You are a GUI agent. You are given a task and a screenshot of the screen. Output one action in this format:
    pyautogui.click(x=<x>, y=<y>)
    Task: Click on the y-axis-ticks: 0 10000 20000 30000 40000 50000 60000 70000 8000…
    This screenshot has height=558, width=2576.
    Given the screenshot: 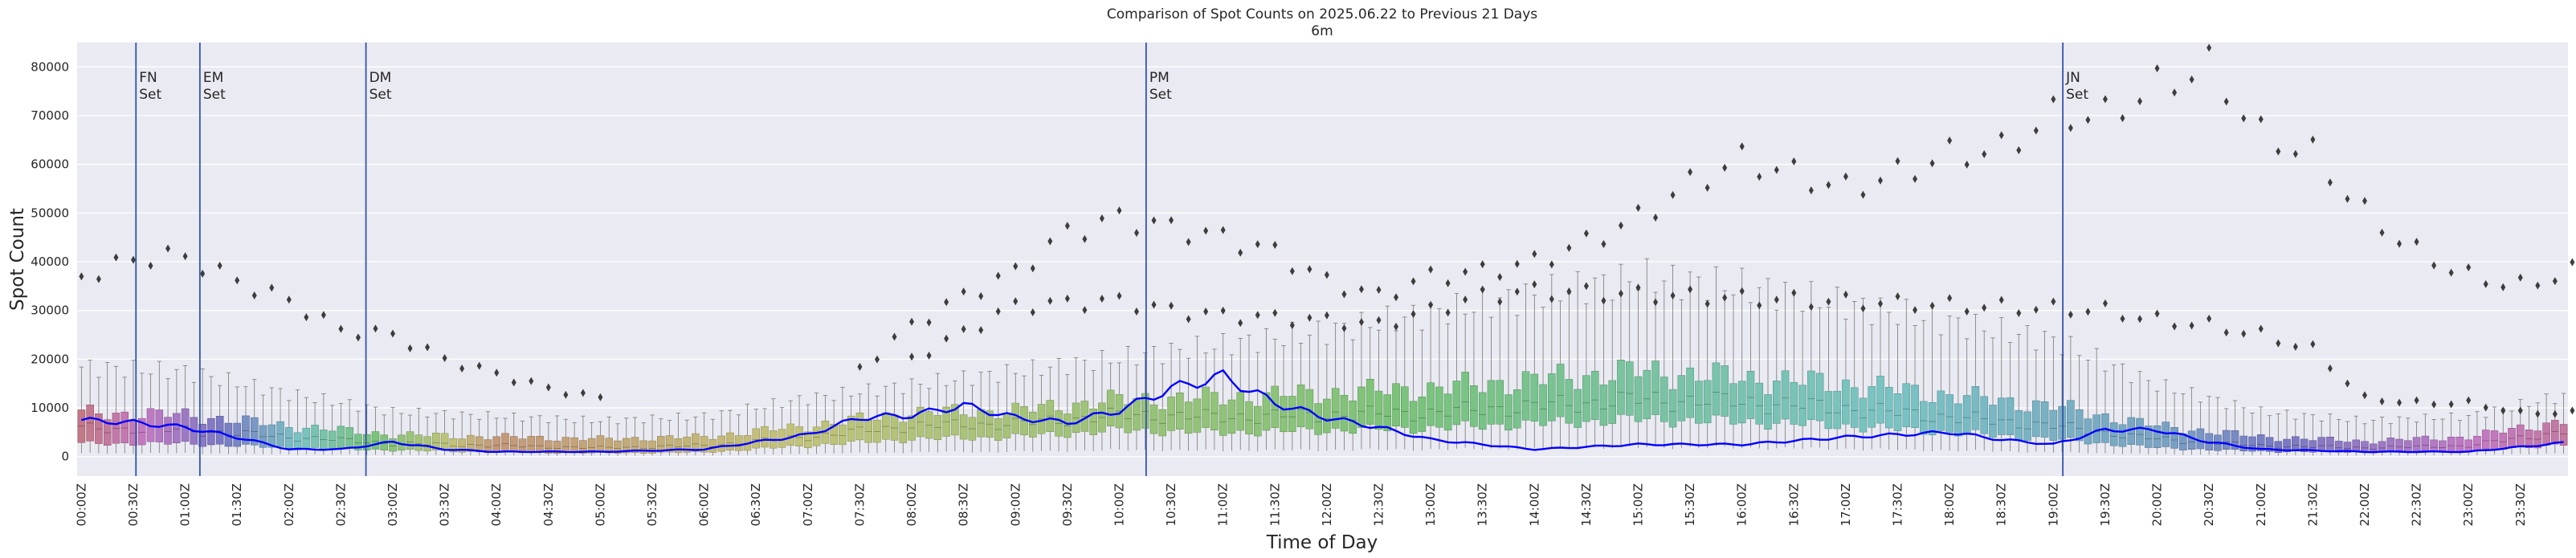 What is the action you would take?
    pyautogui.click(x=50, y=261)
    